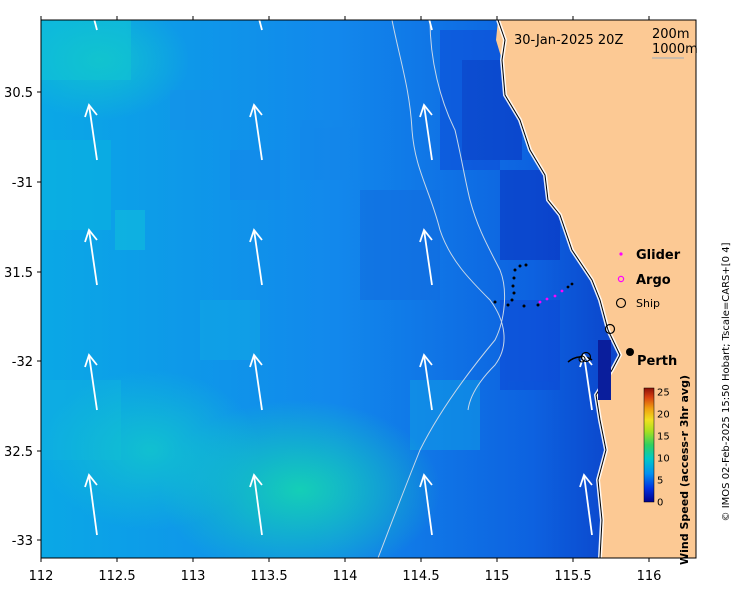 This screenshot has width=740, height=592. What do you see at coordinates (653, 280) in the screenshot?
I see `argo-legend-label: Argo` at bounding box center [653, 280].